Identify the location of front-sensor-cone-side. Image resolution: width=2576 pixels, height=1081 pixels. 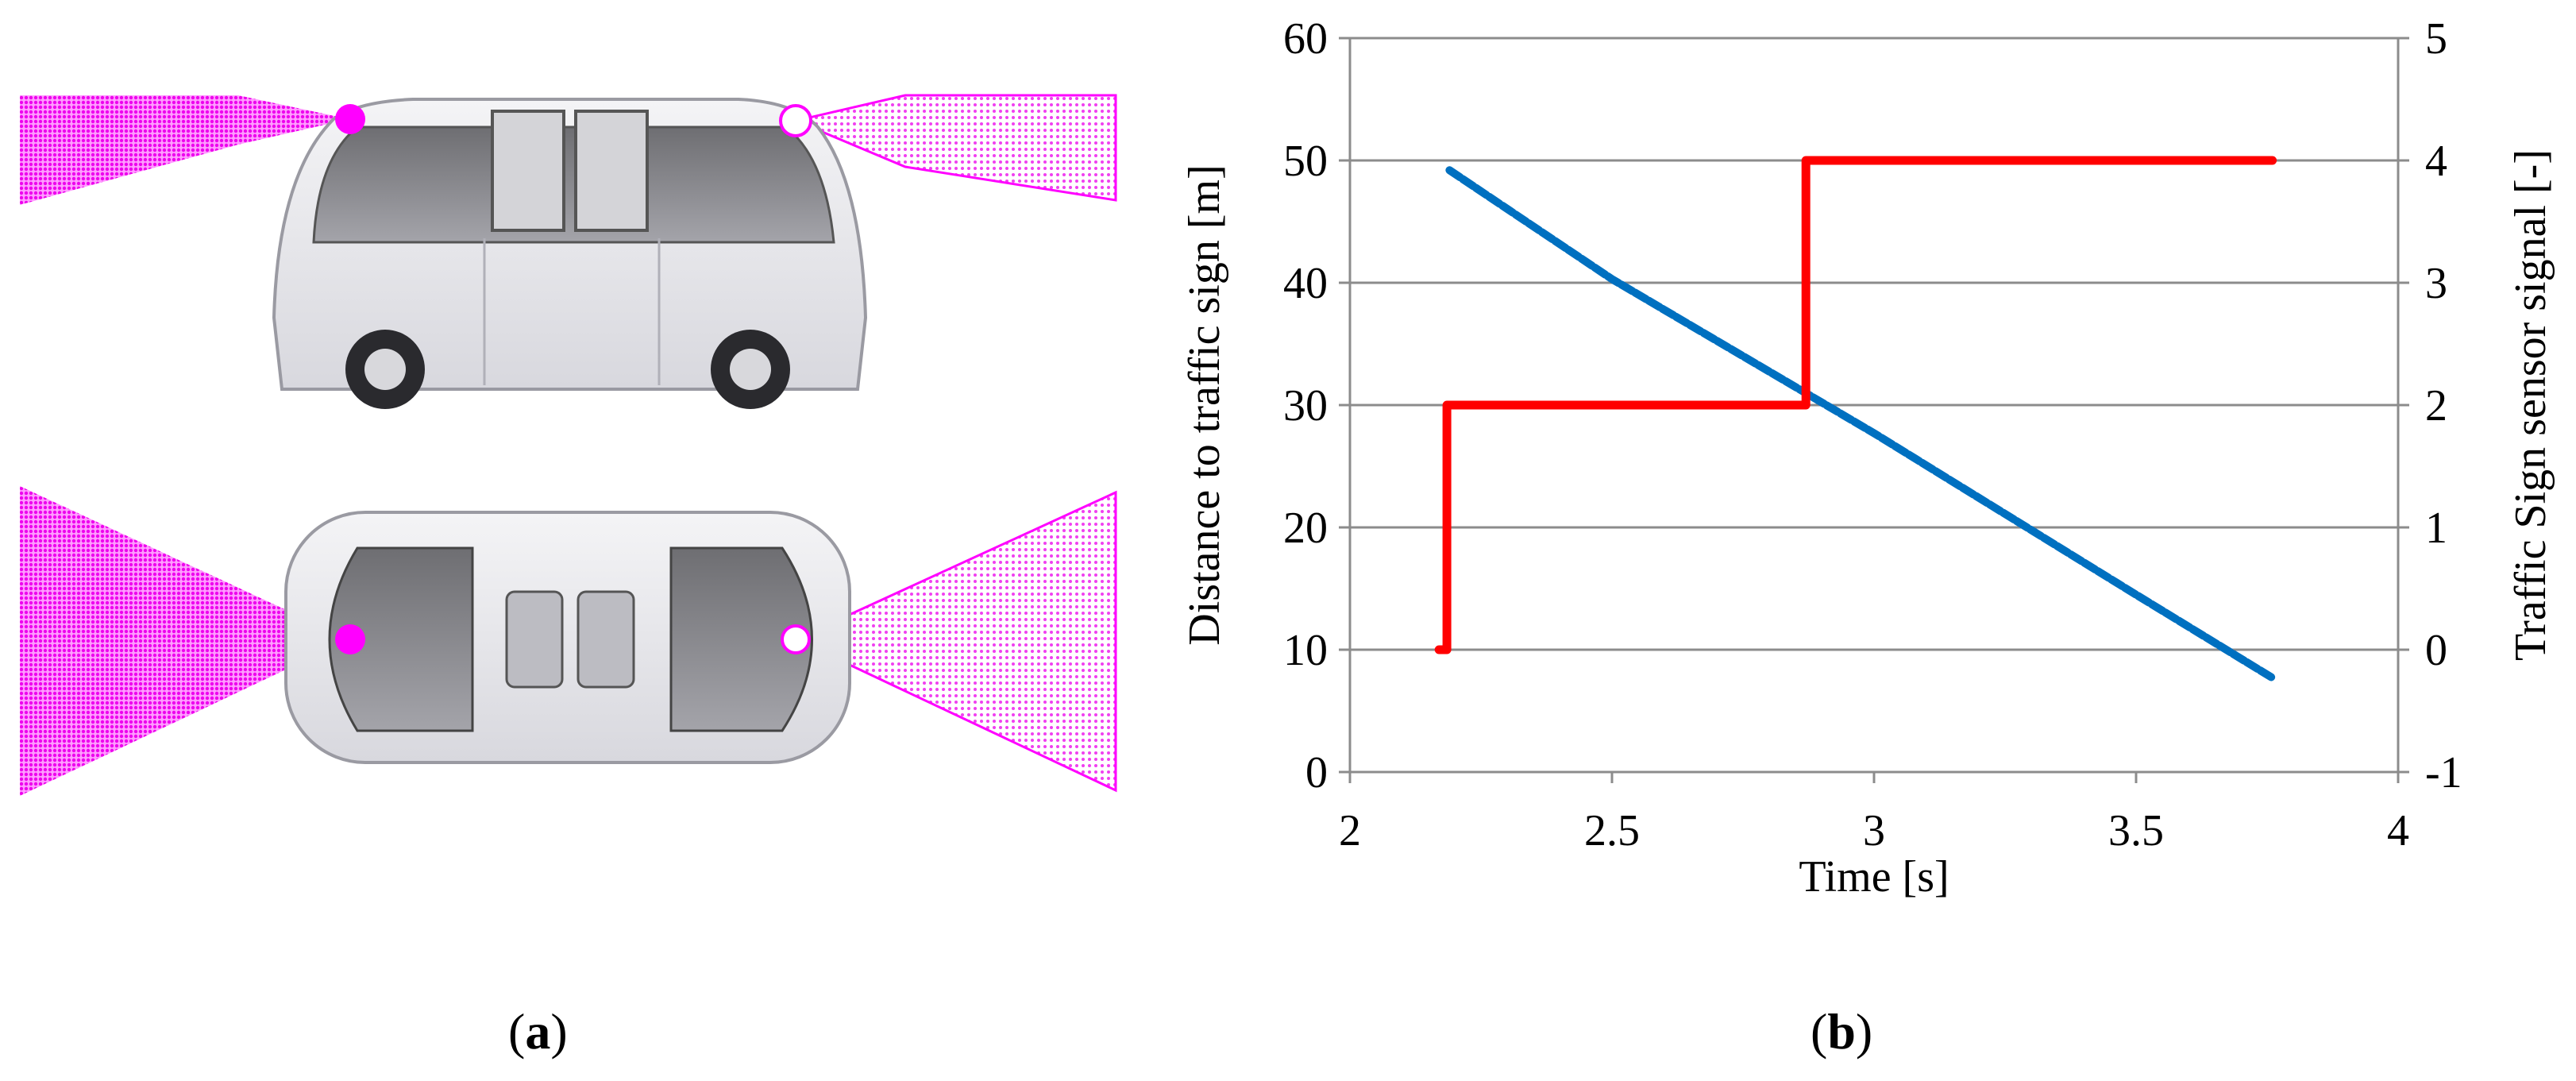
(184, 150).